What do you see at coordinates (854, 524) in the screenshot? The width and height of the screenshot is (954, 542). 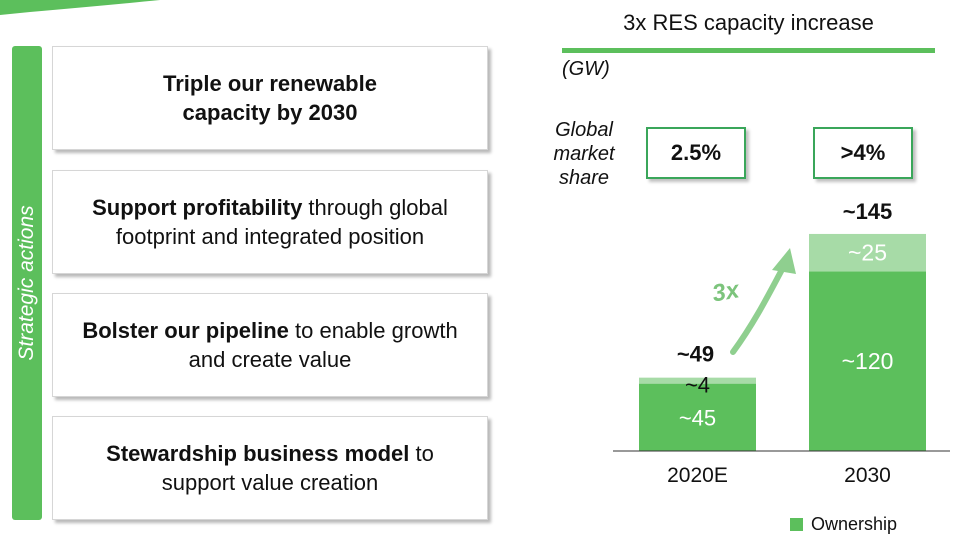 I see `legend-label-ownership: Ownership` at bounding box center [854, 524].